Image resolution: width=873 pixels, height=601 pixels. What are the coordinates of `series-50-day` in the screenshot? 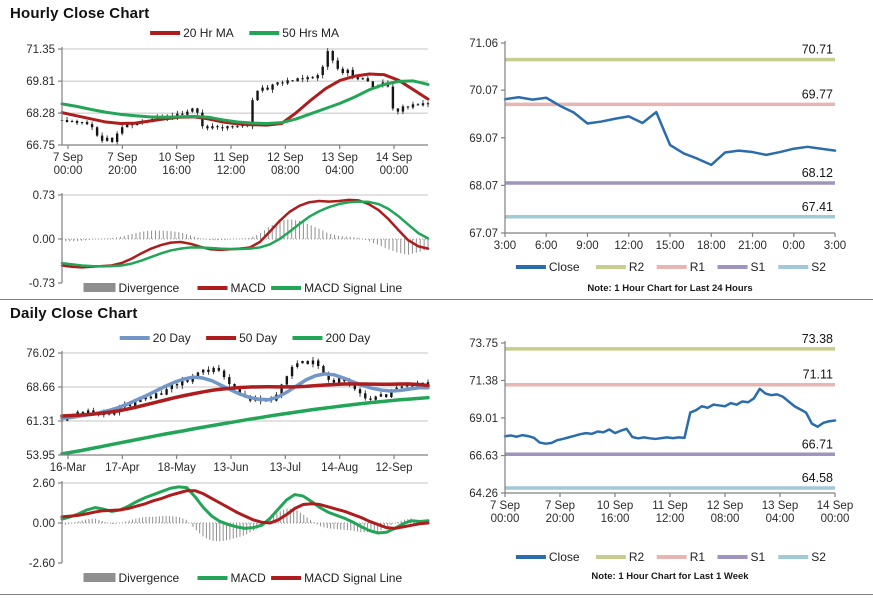 It's located at (245, 400).